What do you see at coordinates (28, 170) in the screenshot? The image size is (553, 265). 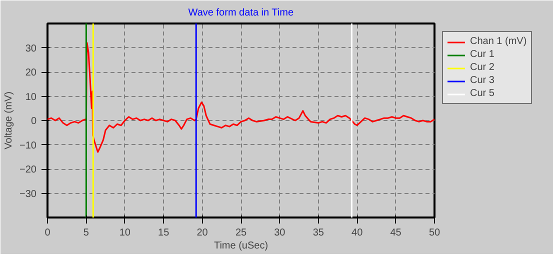 I see `y-tick-label: −20` at bounding box center [28, 170].